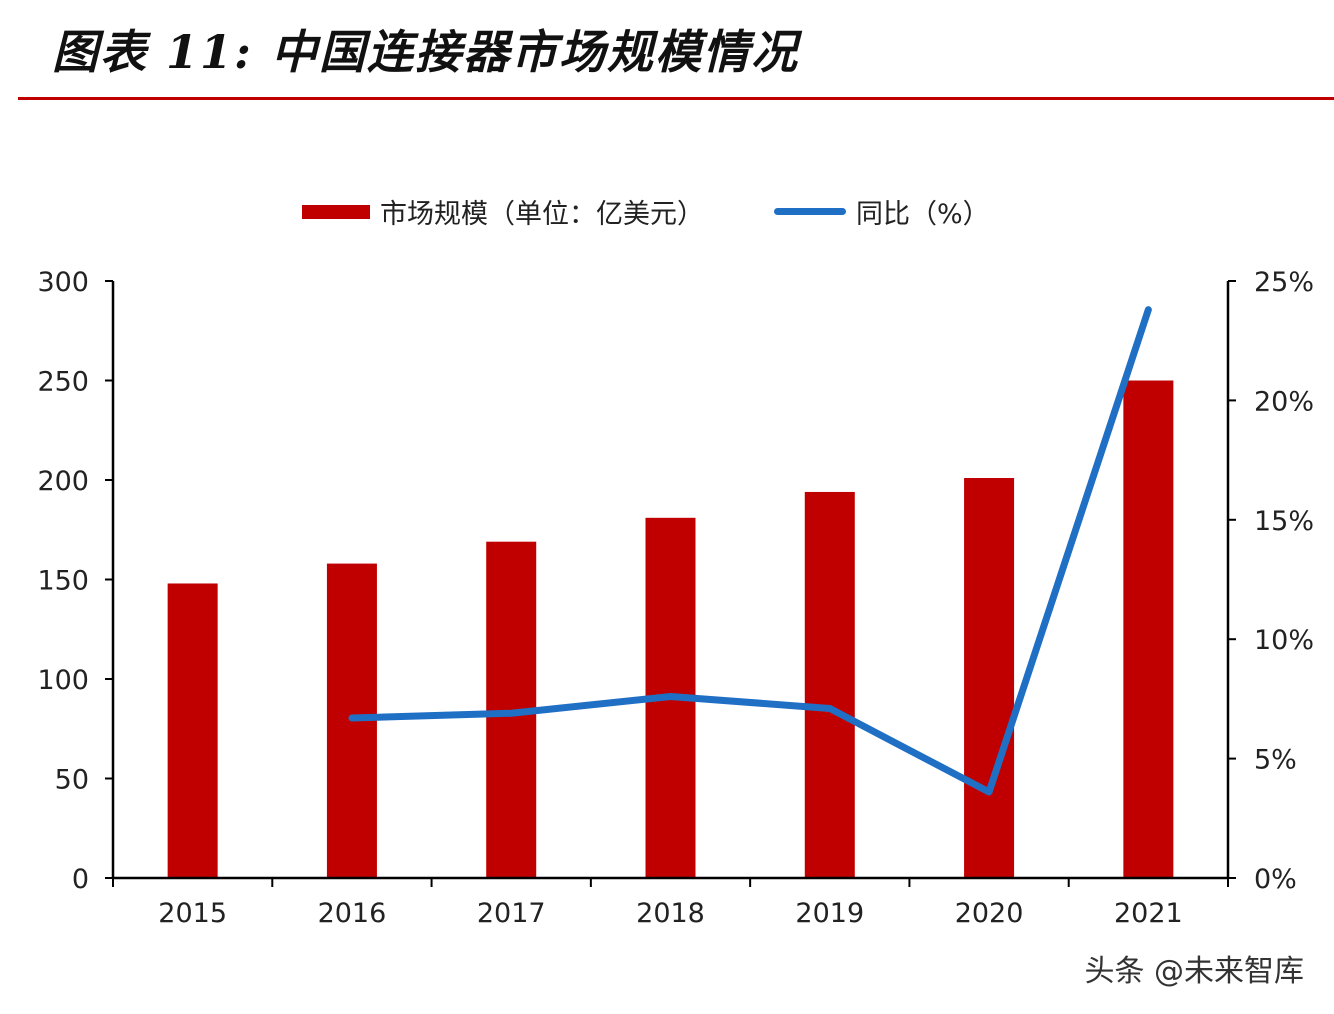 Image resolution: width=1334 pixels, height=1014 pixels. I want to click on x-tick-label-2016: 2016, so click(352, 913).